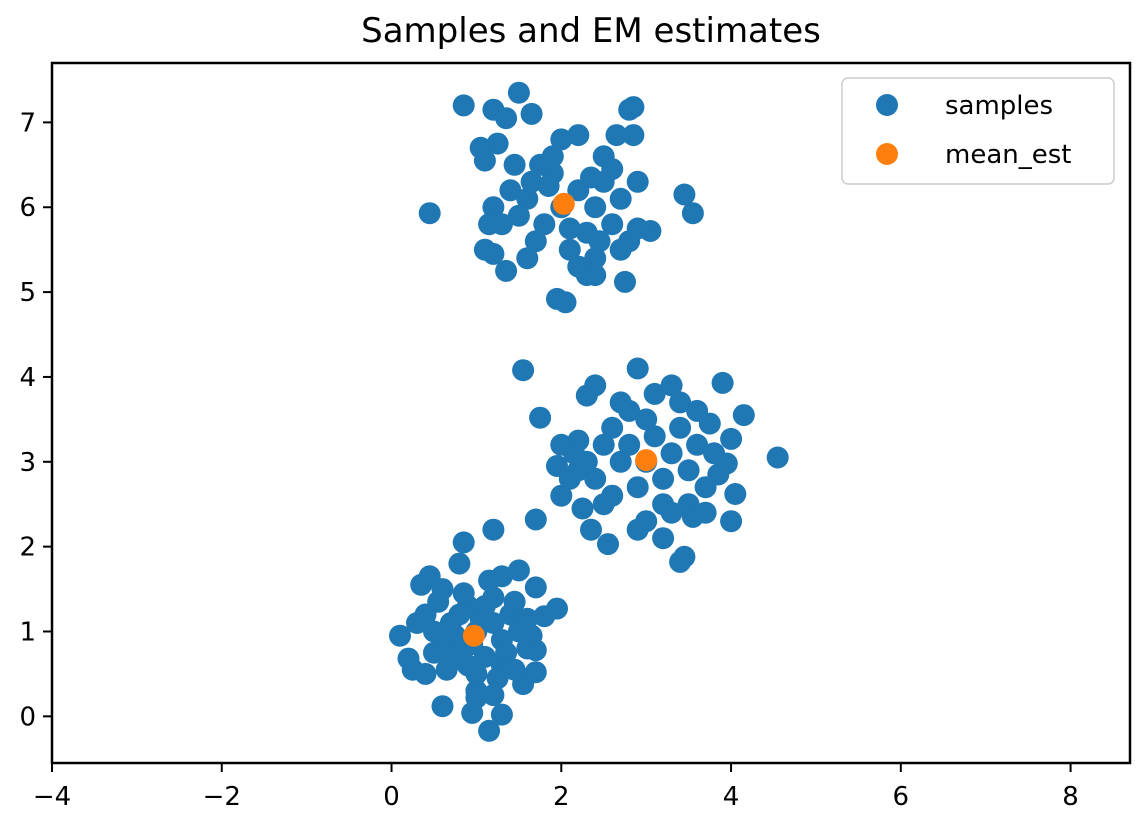  Describe the element at coordinates (27, 548) in the screenshot. I see `y-tick-label: 2` at that location.